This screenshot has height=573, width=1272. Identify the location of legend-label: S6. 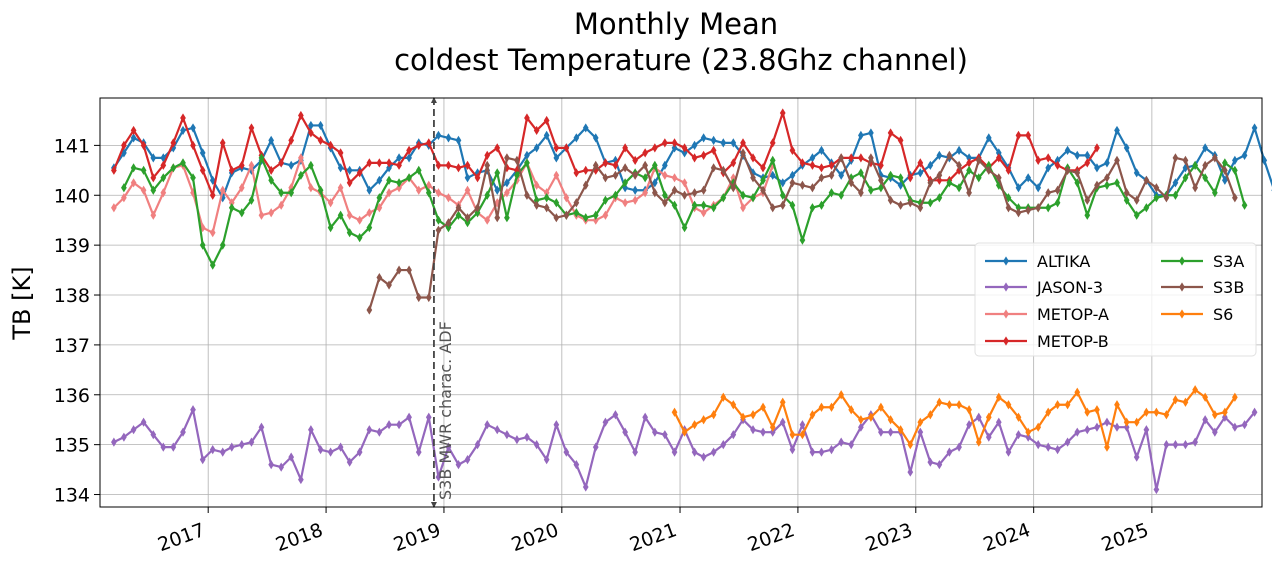
(1223, 314).